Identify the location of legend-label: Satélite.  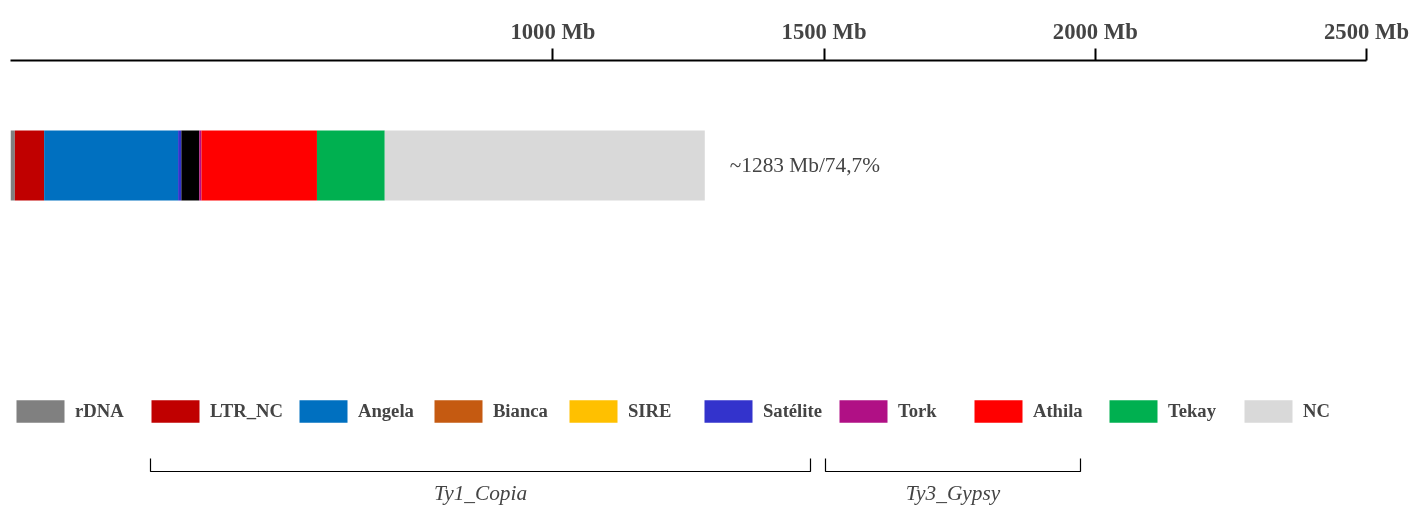
(792, 411).